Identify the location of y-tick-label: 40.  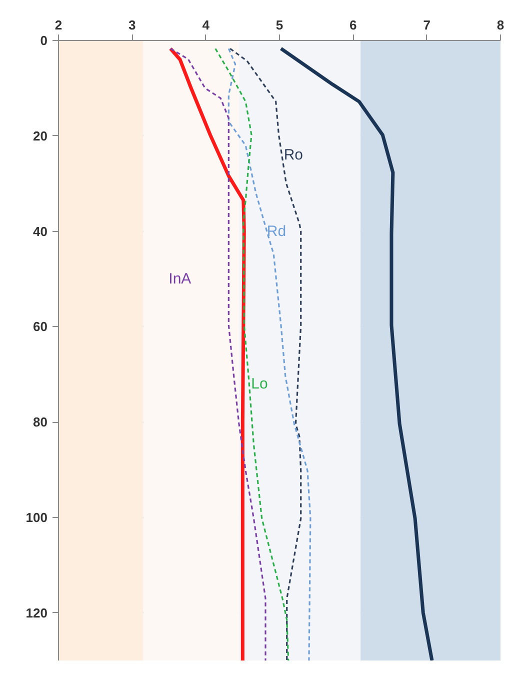
(40, 231).